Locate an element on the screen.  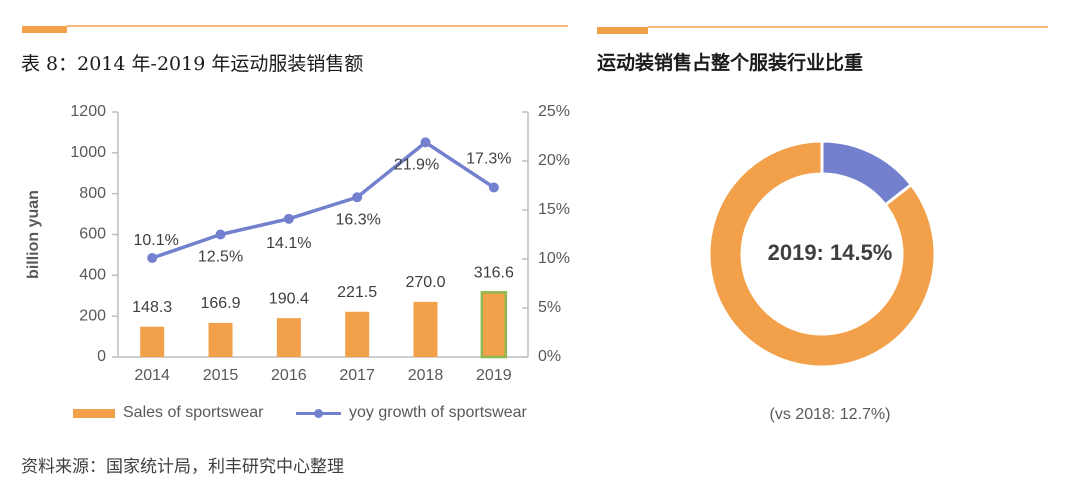
accent-line-right is located at coordinates (848, 27).